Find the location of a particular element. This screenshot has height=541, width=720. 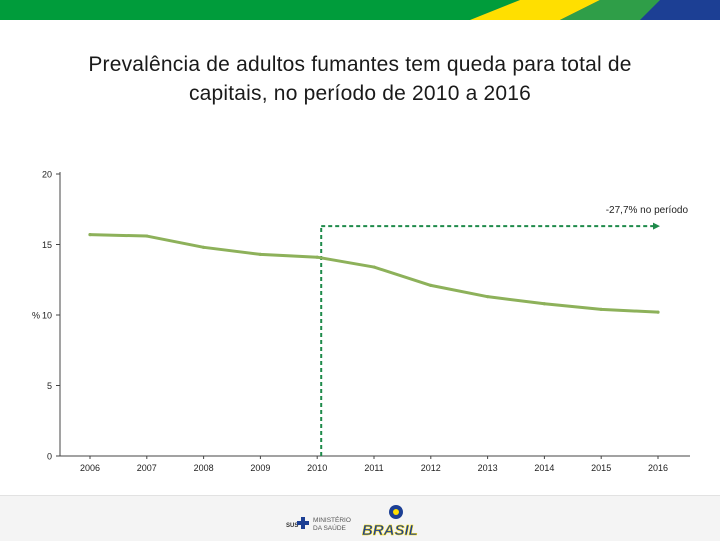

x-tick-label: 2013 is located at coordinates (488, 468).